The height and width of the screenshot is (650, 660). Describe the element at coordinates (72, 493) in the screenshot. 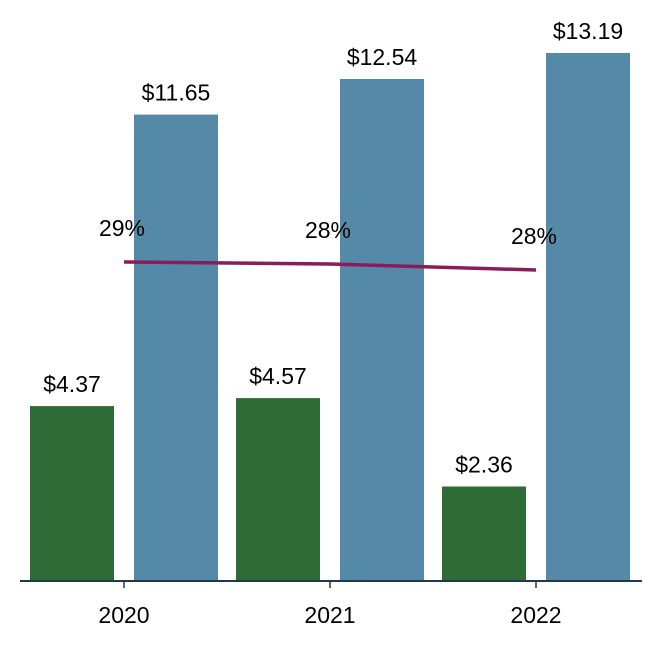

I see `bar-green-2020` at that location.